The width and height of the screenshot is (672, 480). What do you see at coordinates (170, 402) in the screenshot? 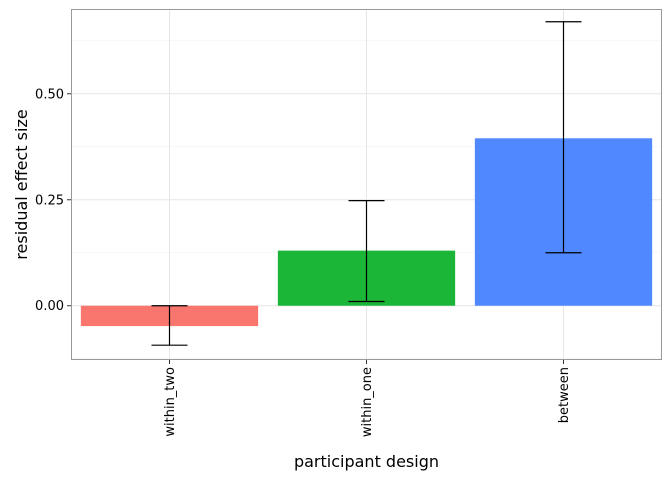
I see `x-tick-label-within_two: within_two` at bounding box center [170, 402].